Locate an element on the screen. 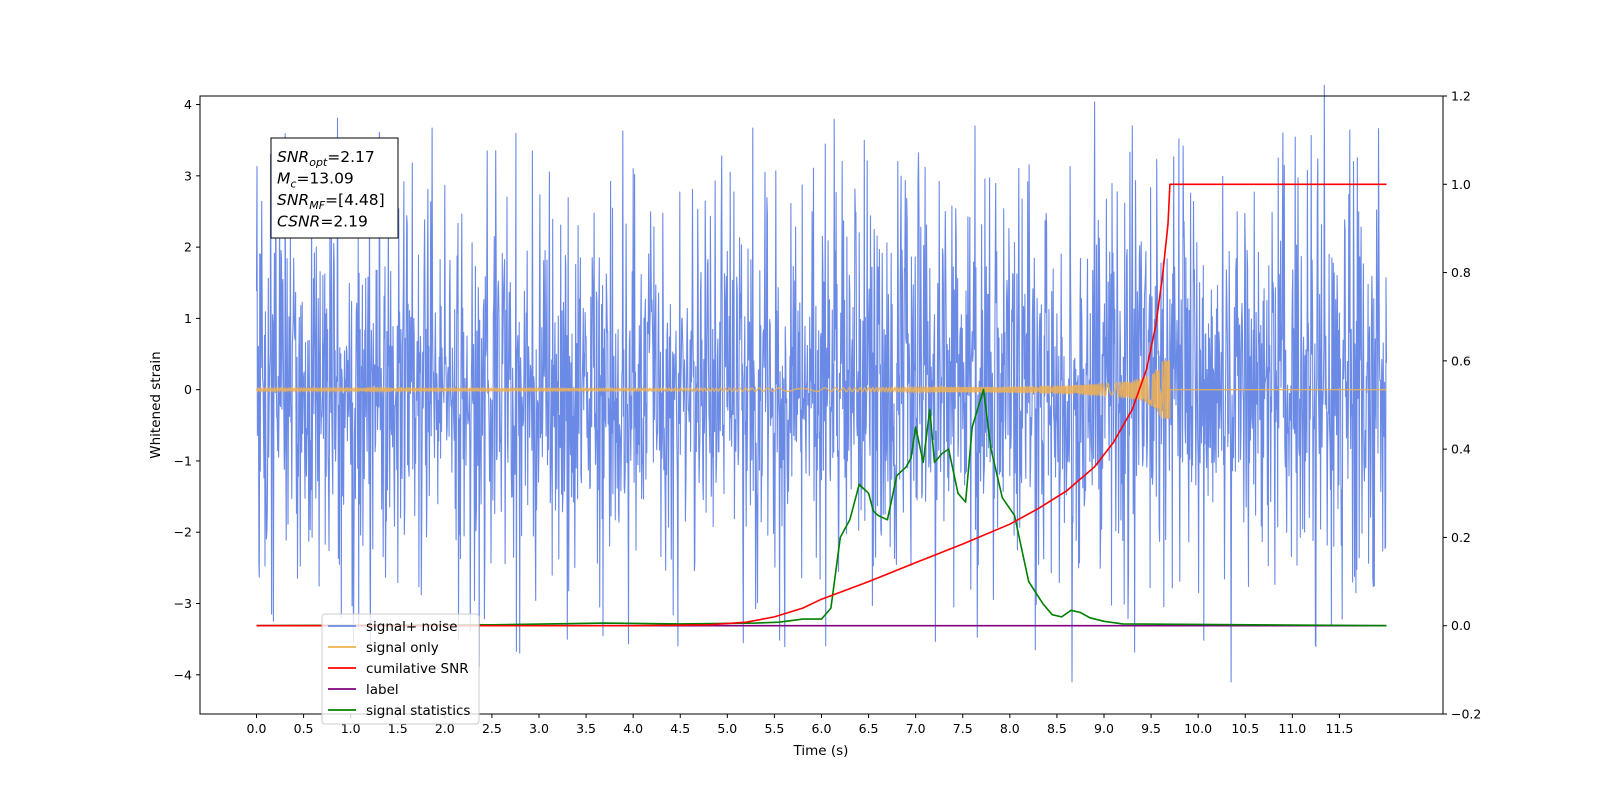 This screenshot has height=800, width=1600. y2-tick-label: 0.6 is located at coordinates (1461, 360).